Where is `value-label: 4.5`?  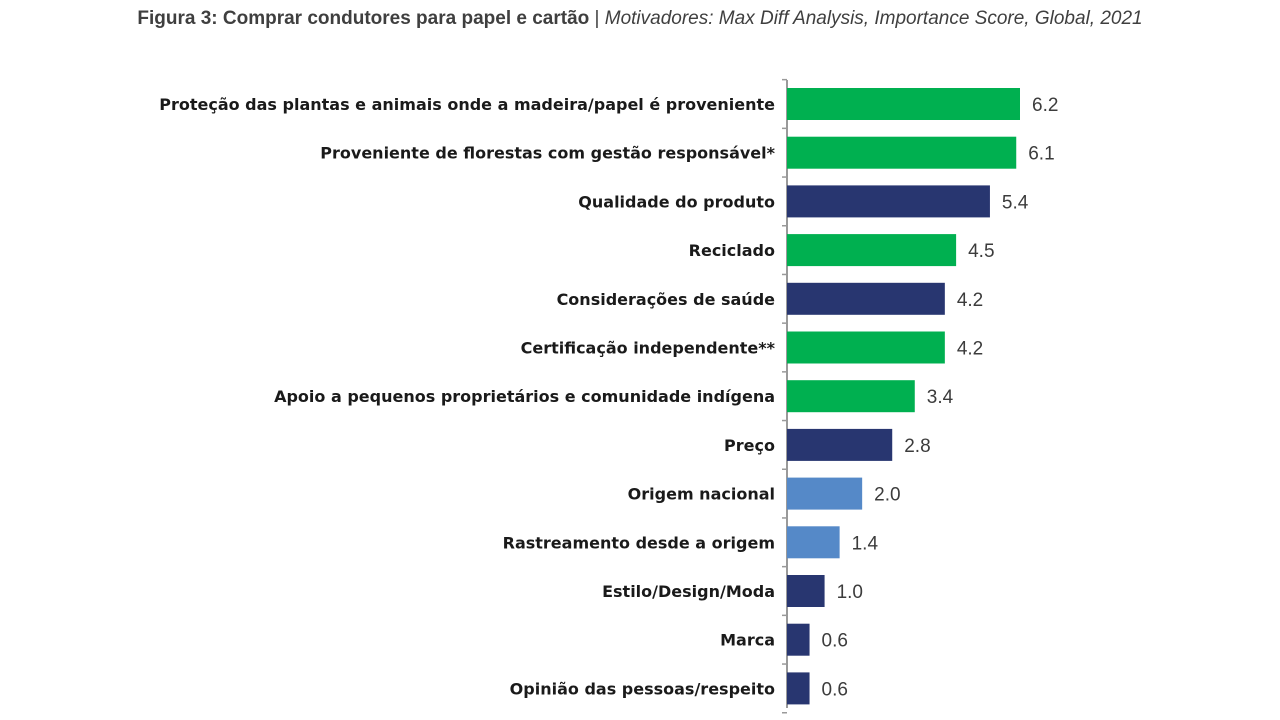
value-label: 4.5 is located at coordinates (981, 251).